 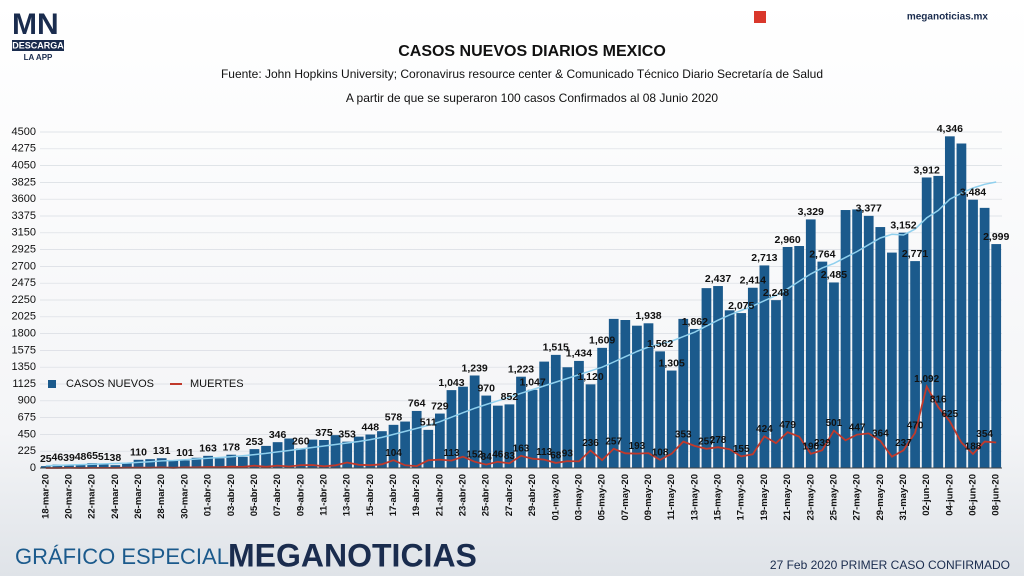 What do you see at coordinates (24, 334) in the screenshot?
I see `y-tick-label: 1800` at bounding box center [24, 334].